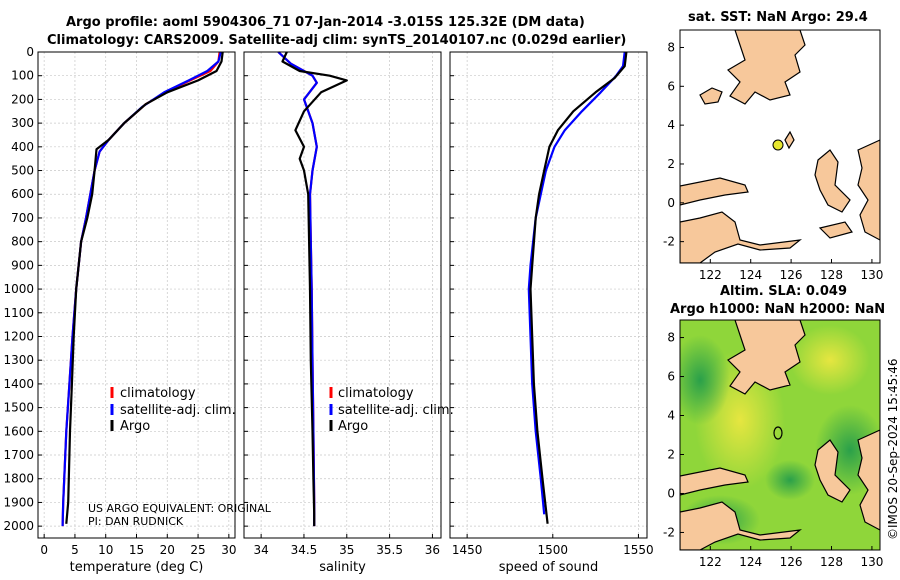 Image resolution: width=900 pixels, height=580 pixels. What do you see at coordinates (180, 508) in the screenshot?
I see `attribution-line1: US ARGO EQUIVALENT: ORIGINAL` at bounding box center [180, 508].